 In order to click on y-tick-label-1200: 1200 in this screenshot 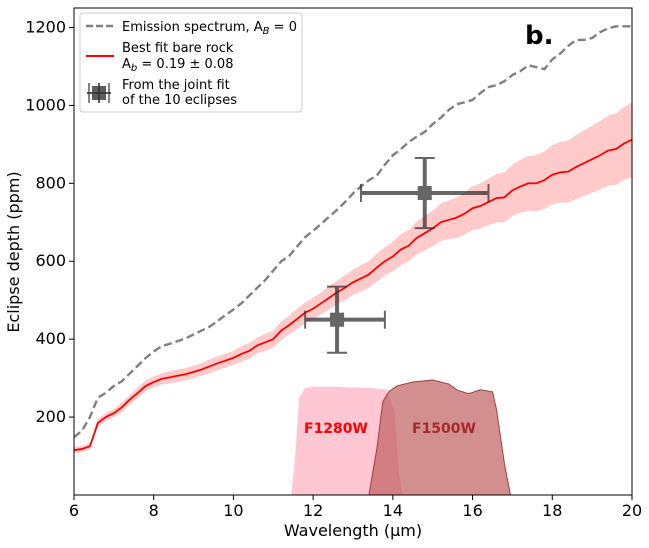, I will do `click(45, 26)`.